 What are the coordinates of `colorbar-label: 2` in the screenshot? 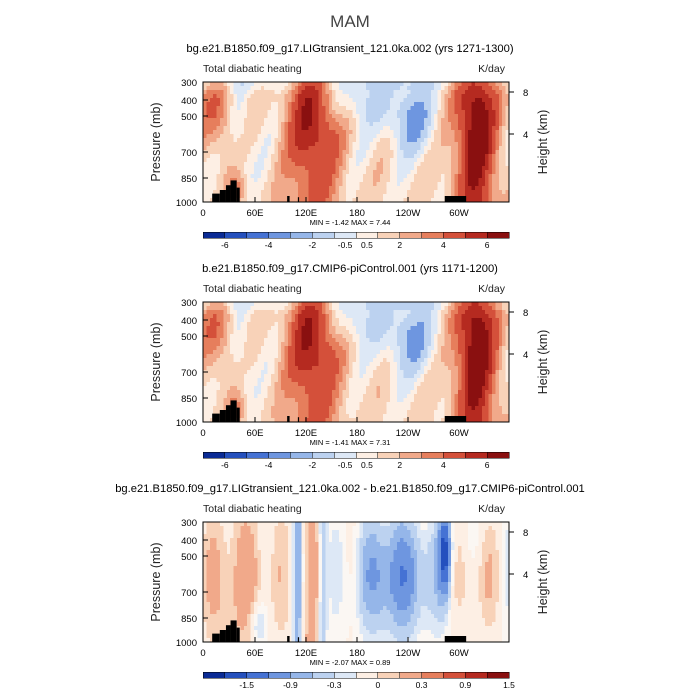 It's located at (399, 245).